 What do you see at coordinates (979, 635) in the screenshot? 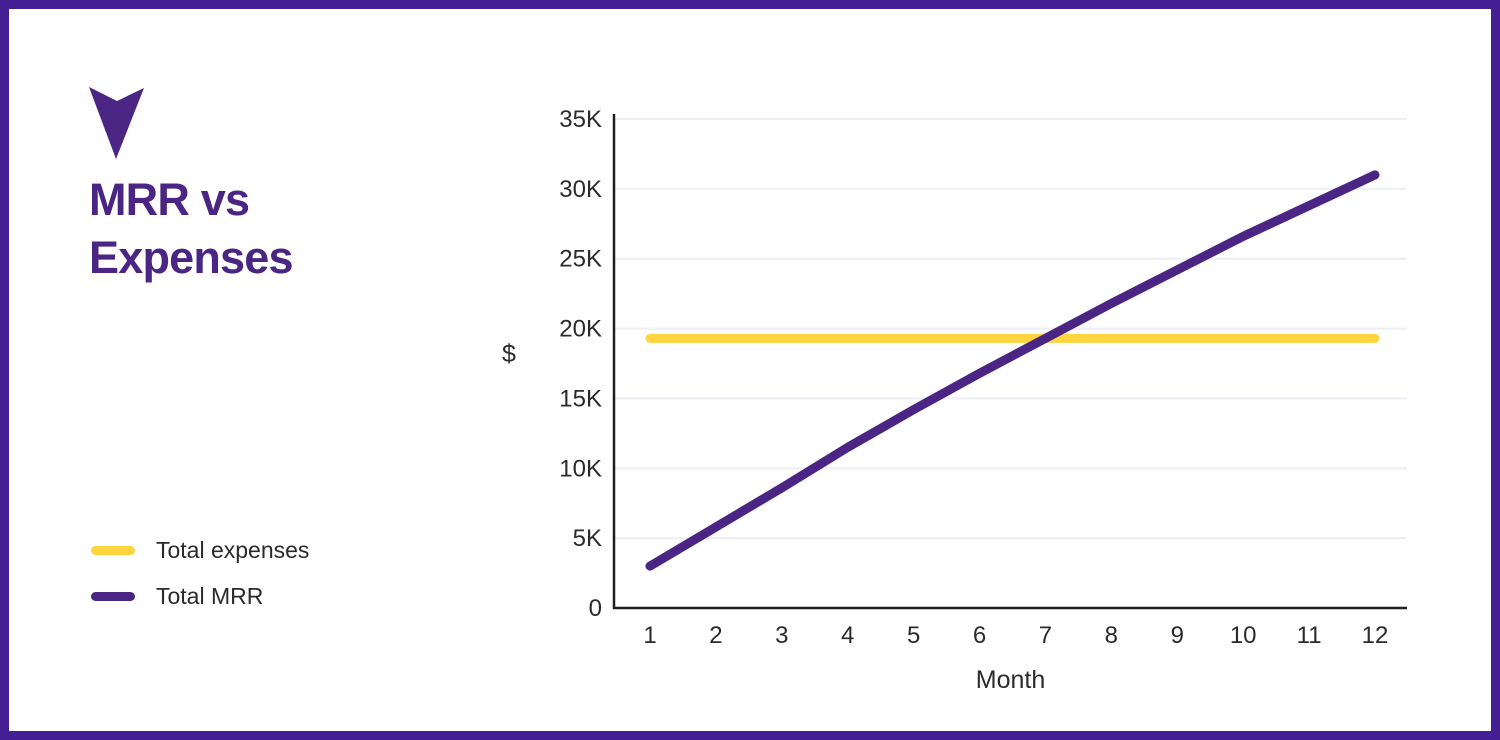
I see `x-tick-label: 6` at bounding box center [979, 635].